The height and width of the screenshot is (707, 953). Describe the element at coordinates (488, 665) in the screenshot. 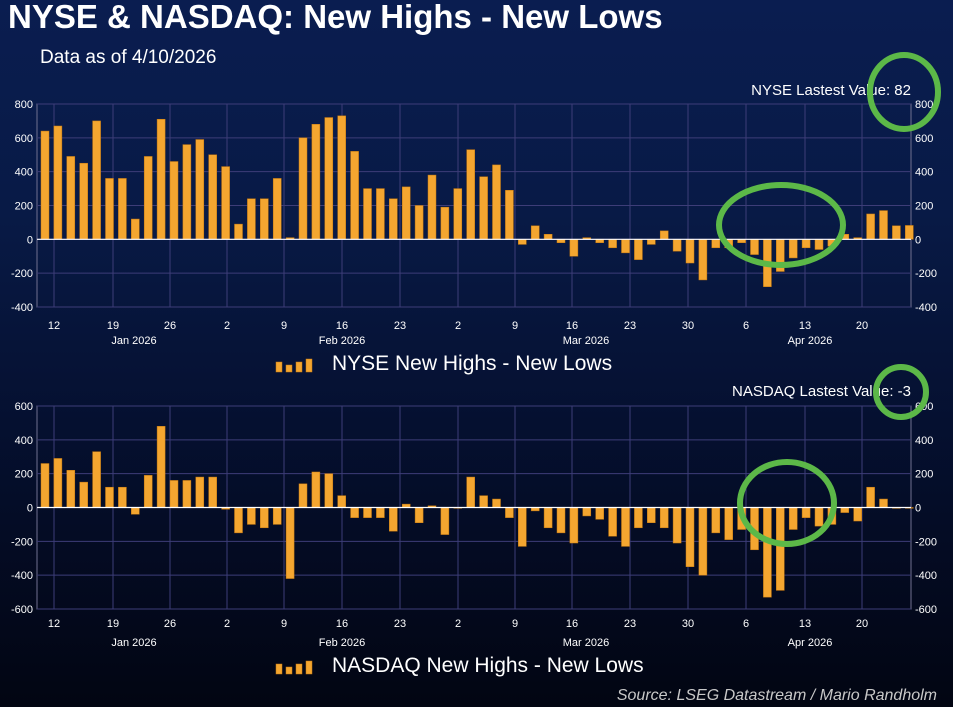

I see `legend-label: NASDAQ New Highs - New Lows` at that location.